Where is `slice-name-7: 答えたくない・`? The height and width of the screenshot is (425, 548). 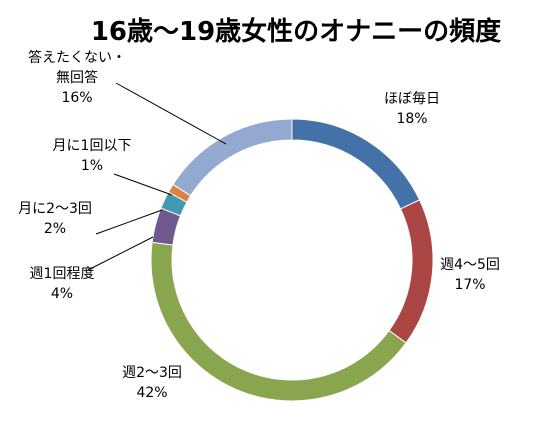 slice-name-7: 答えたくない・ is located at coordinates (77, 57).